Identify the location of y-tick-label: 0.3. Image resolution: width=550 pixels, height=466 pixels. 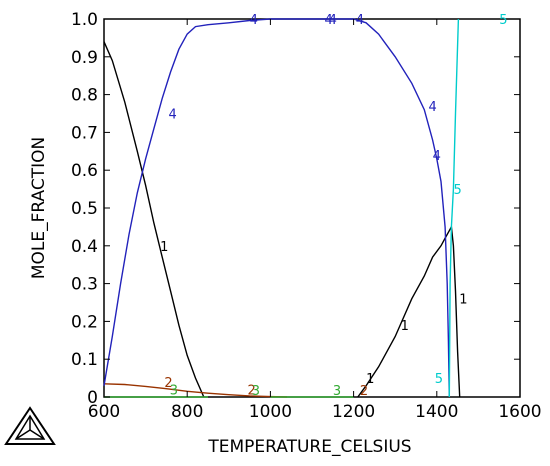
(84, 285).